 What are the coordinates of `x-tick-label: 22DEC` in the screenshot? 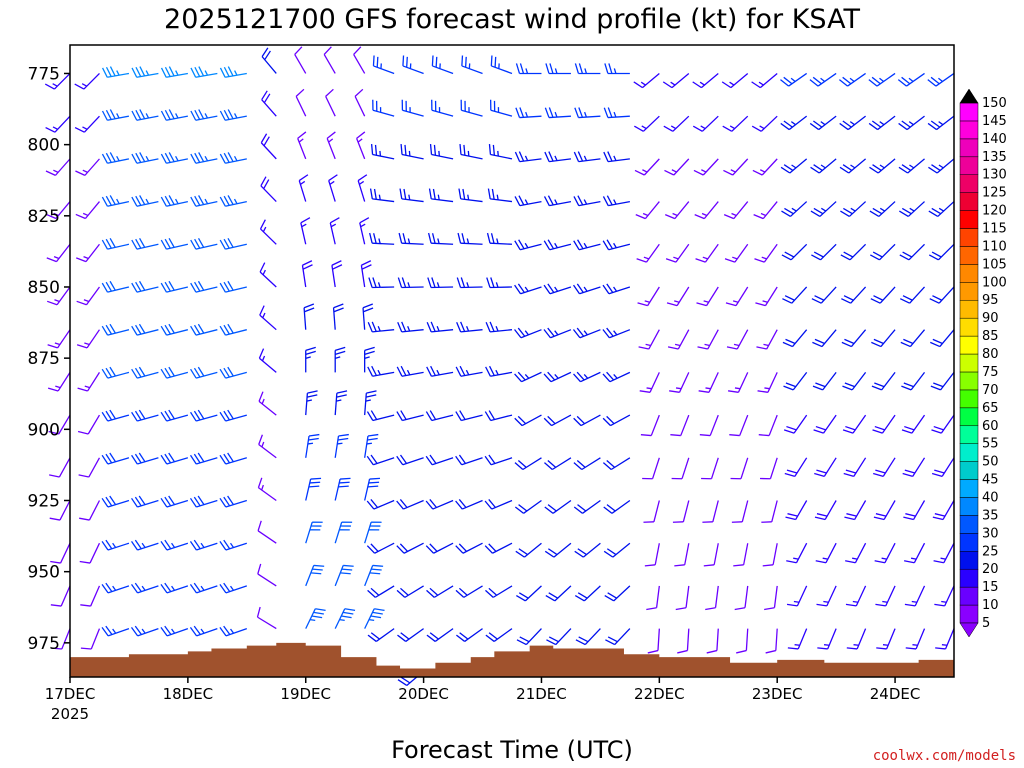 It's located at (659, 694).